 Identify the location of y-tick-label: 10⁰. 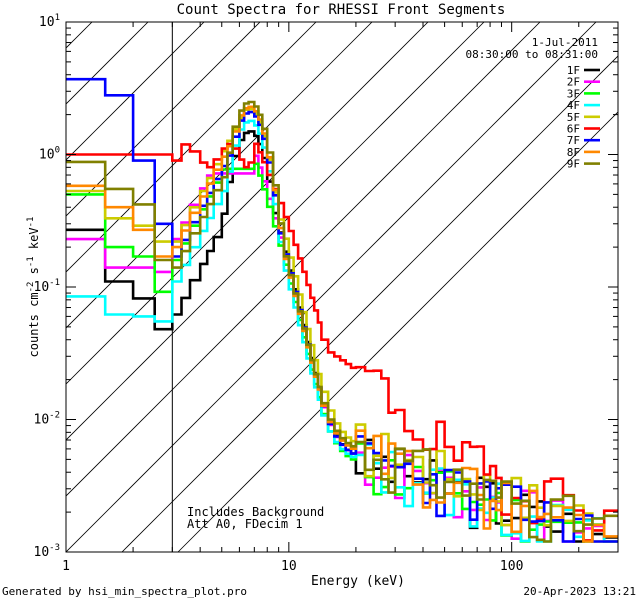
(49, 154).